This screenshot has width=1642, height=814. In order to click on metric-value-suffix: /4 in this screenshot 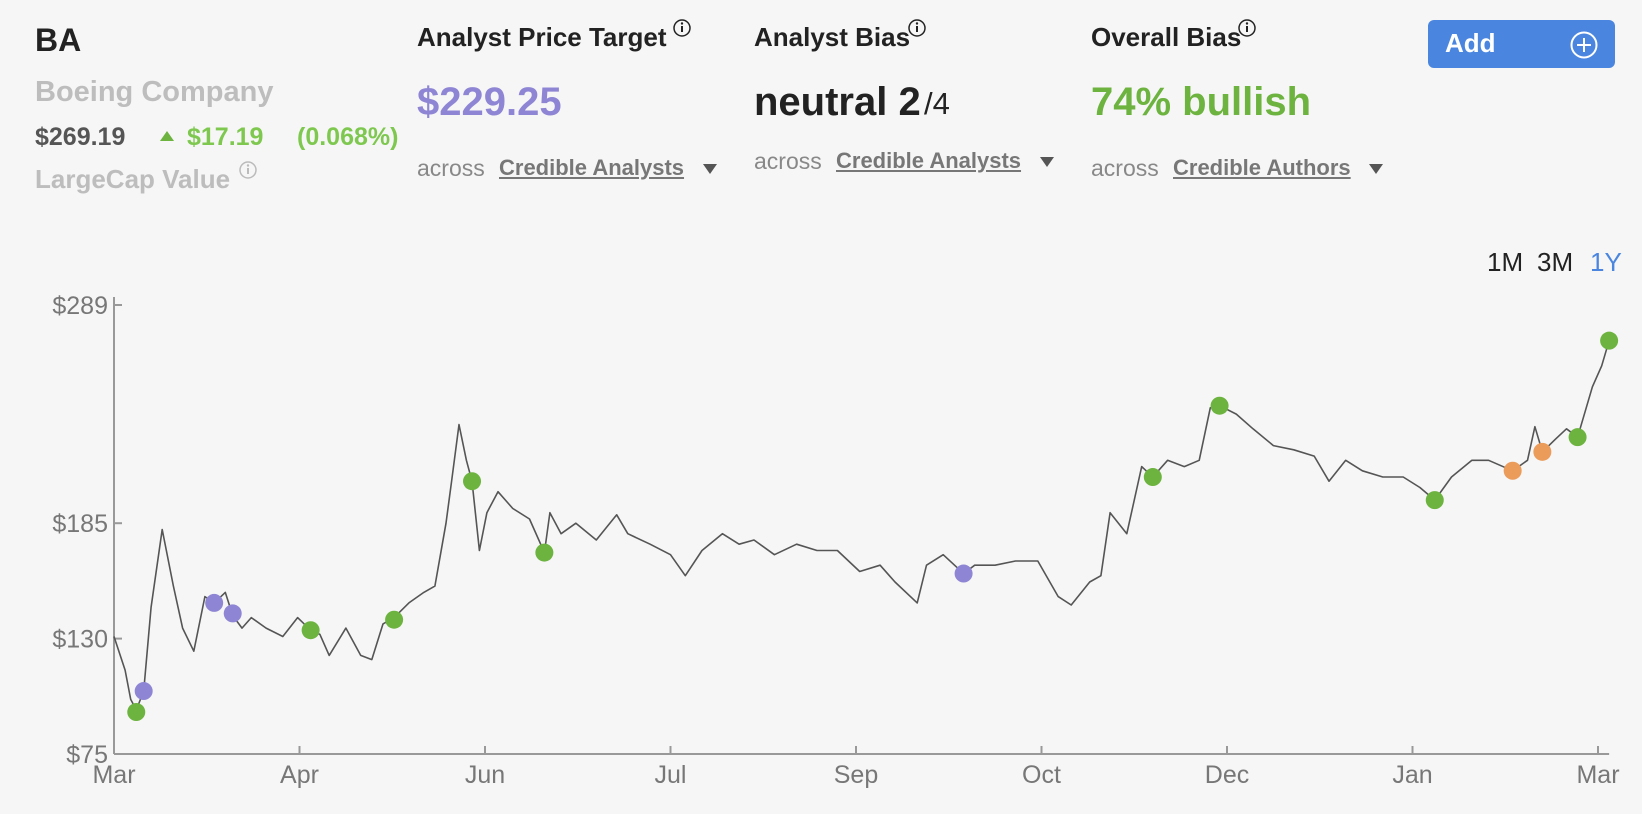, I will do `click(937, 103)`.